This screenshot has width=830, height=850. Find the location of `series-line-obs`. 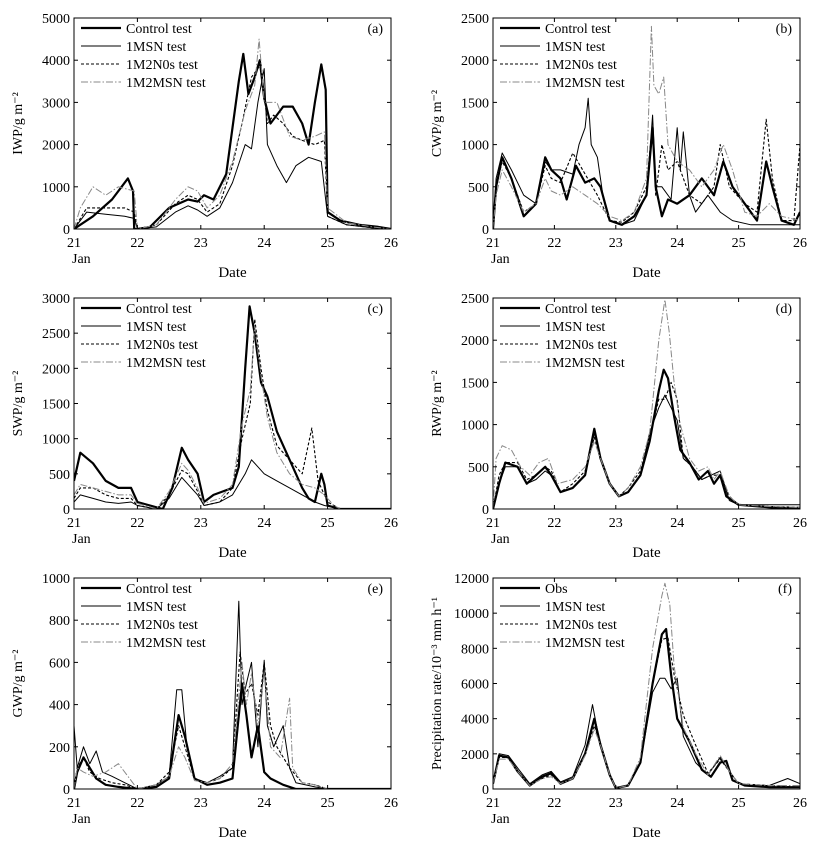

series-line-obs is located at coordinates (646, 708).